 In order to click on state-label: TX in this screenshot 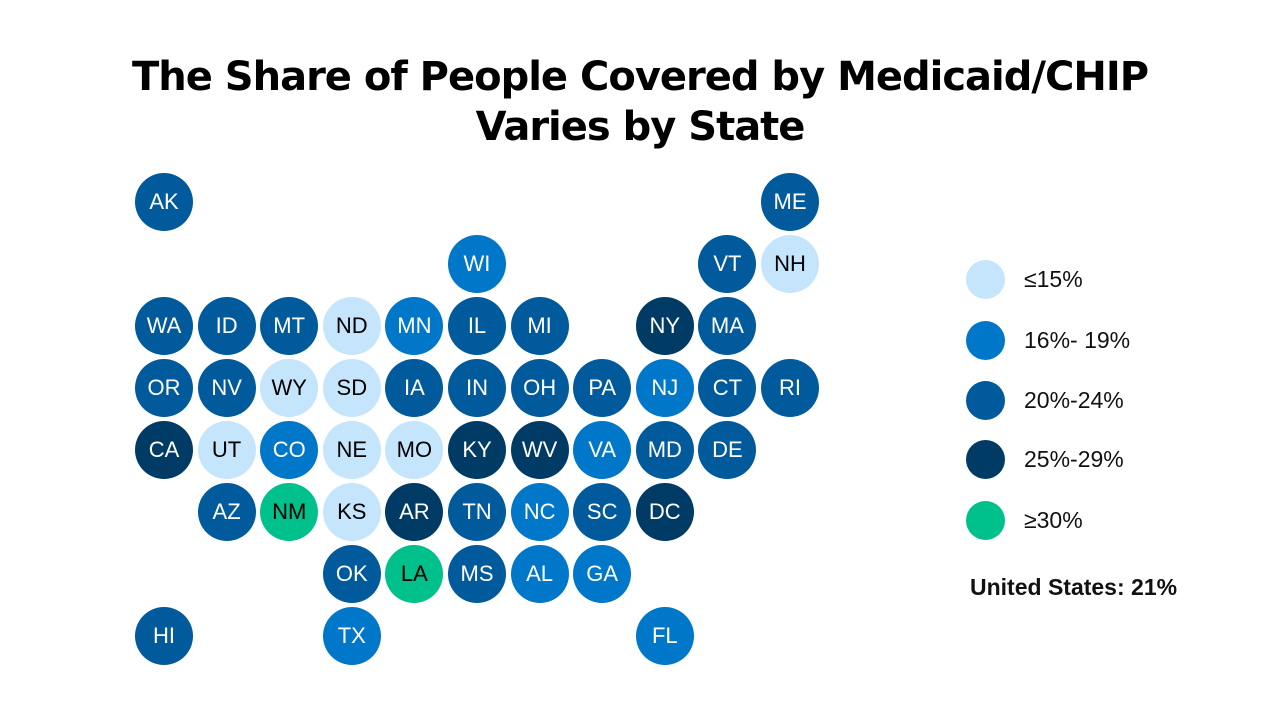, I will do `click(351, 635)`.